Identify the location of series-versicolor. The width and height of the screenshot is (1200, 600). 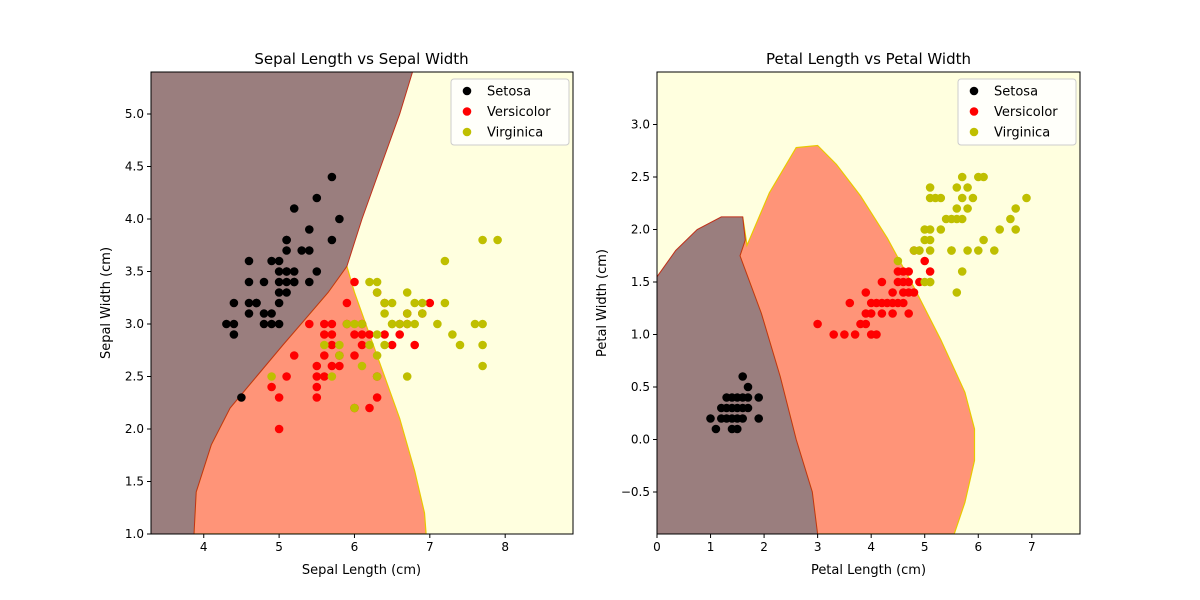
(874, 292).